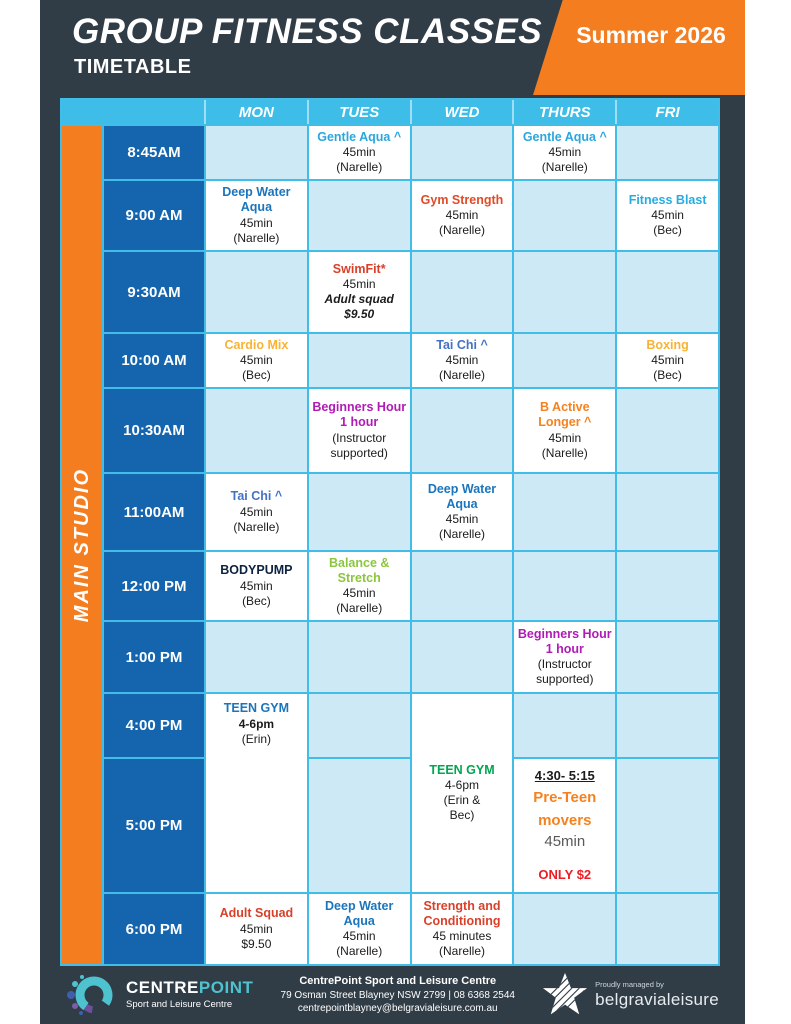  Describe the element at coordinates (651, 35) in the screenshot. I see `season-badge: Summer 2026` at that location.